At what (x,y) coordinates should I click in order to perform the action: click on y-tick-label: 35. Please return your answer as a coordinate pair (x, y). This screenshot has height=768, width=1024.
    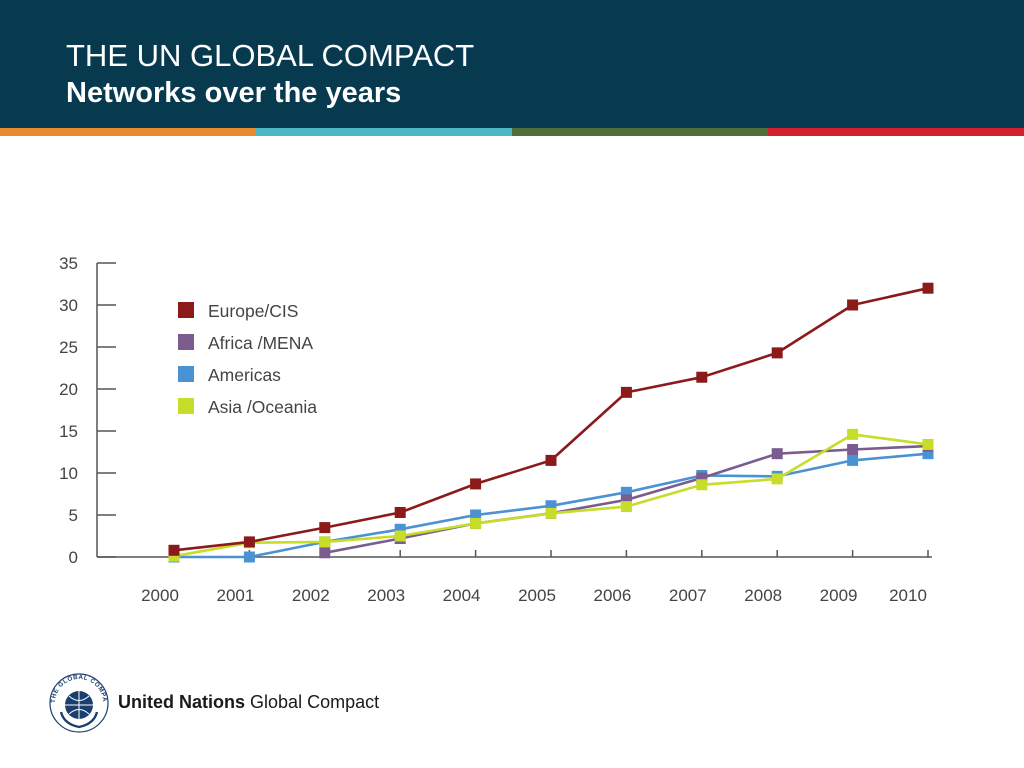
    Looking at the image, I should click on (68, 263).